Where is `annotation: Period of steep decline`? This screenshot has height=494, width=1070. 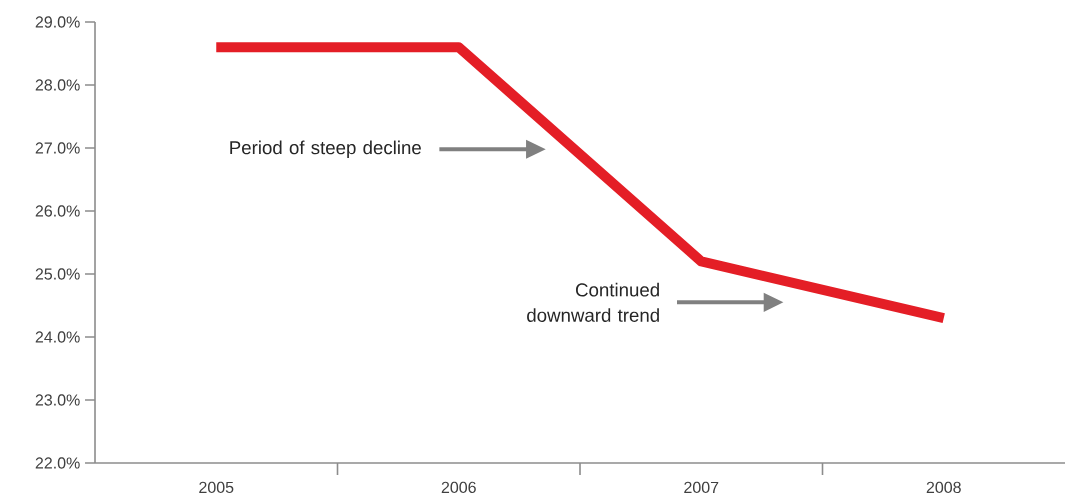 annotation: Period of steep decline is located at coordinates (325, 149).